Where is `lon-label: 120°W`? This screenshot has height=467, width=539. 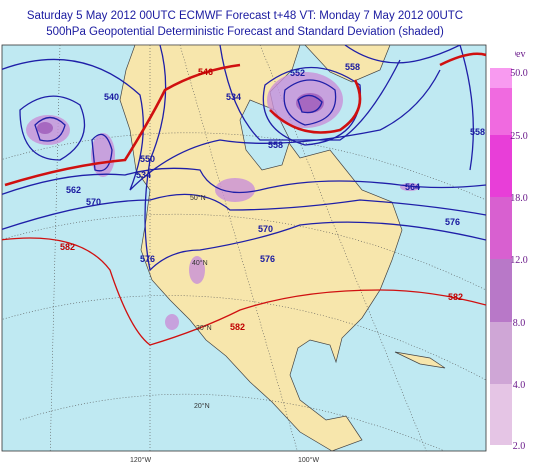 lon-label: 120°W is located at coordinates (140, 460).